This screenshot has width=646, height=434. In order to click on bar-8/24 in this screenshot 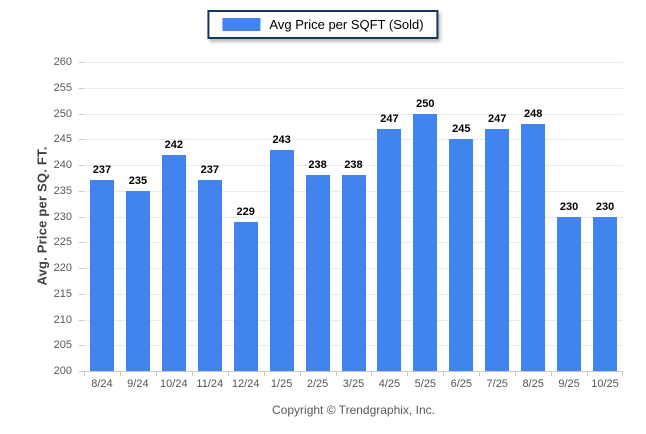, I will do `click(101, 275)`.